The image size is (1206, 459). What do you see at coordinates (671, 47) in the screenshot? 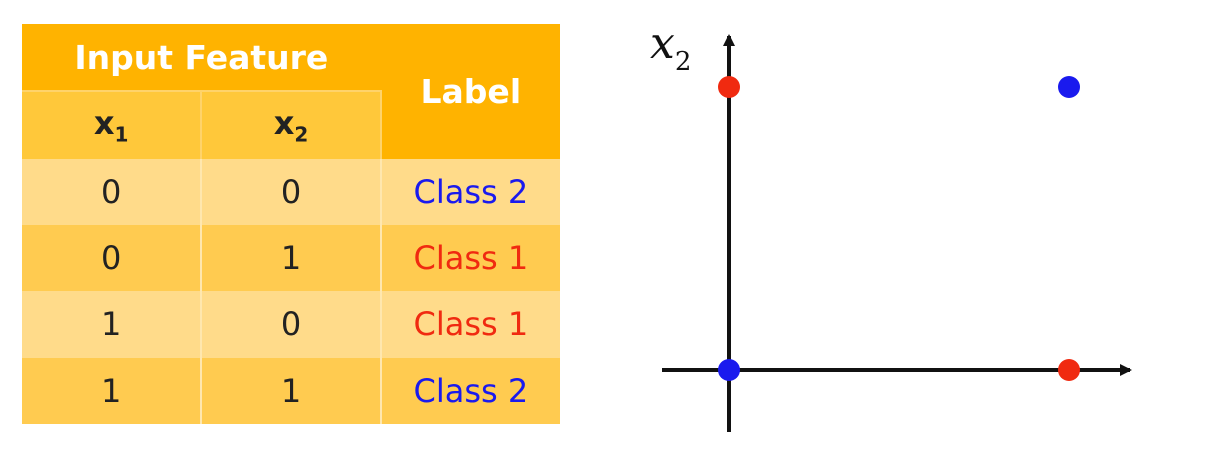
I see `y-axis-label: x2` at bounding box center [671, 47].